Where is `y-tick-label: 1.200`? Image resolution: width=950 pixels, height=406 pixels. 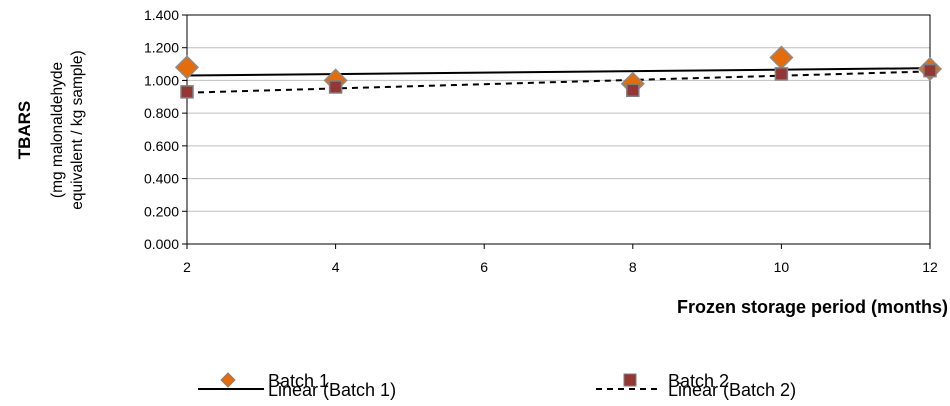
y-tick-label: 1.200 is located at coordinates (161, 48).